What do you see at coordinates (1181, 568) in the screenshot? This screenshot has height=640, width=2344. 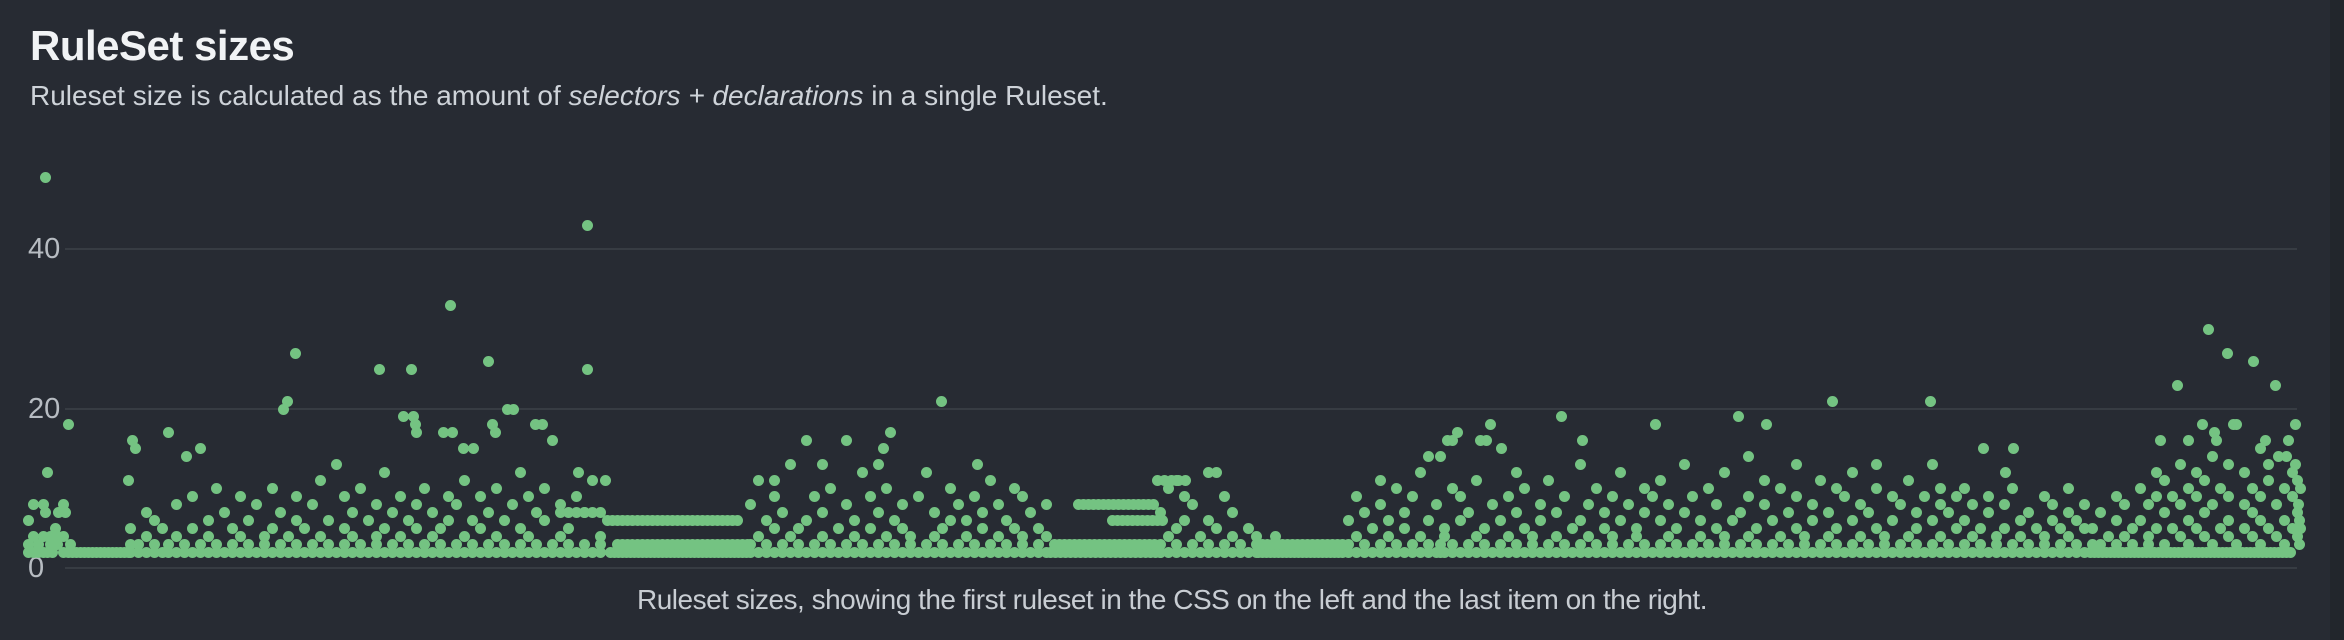 I see `gridline` at bounding box center [1181, 568].